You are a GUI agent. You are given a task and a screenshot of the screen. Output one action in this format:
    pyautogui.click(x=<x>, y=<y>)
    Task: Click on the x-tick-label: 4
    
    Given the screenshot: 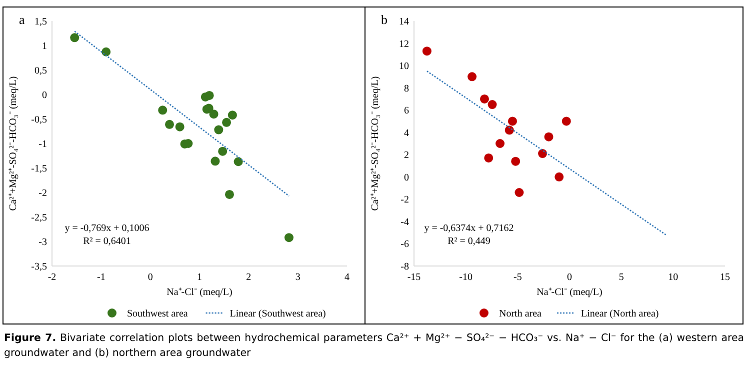 What is the action you would take?
    pyautogui.click(x=347, y=277)
    